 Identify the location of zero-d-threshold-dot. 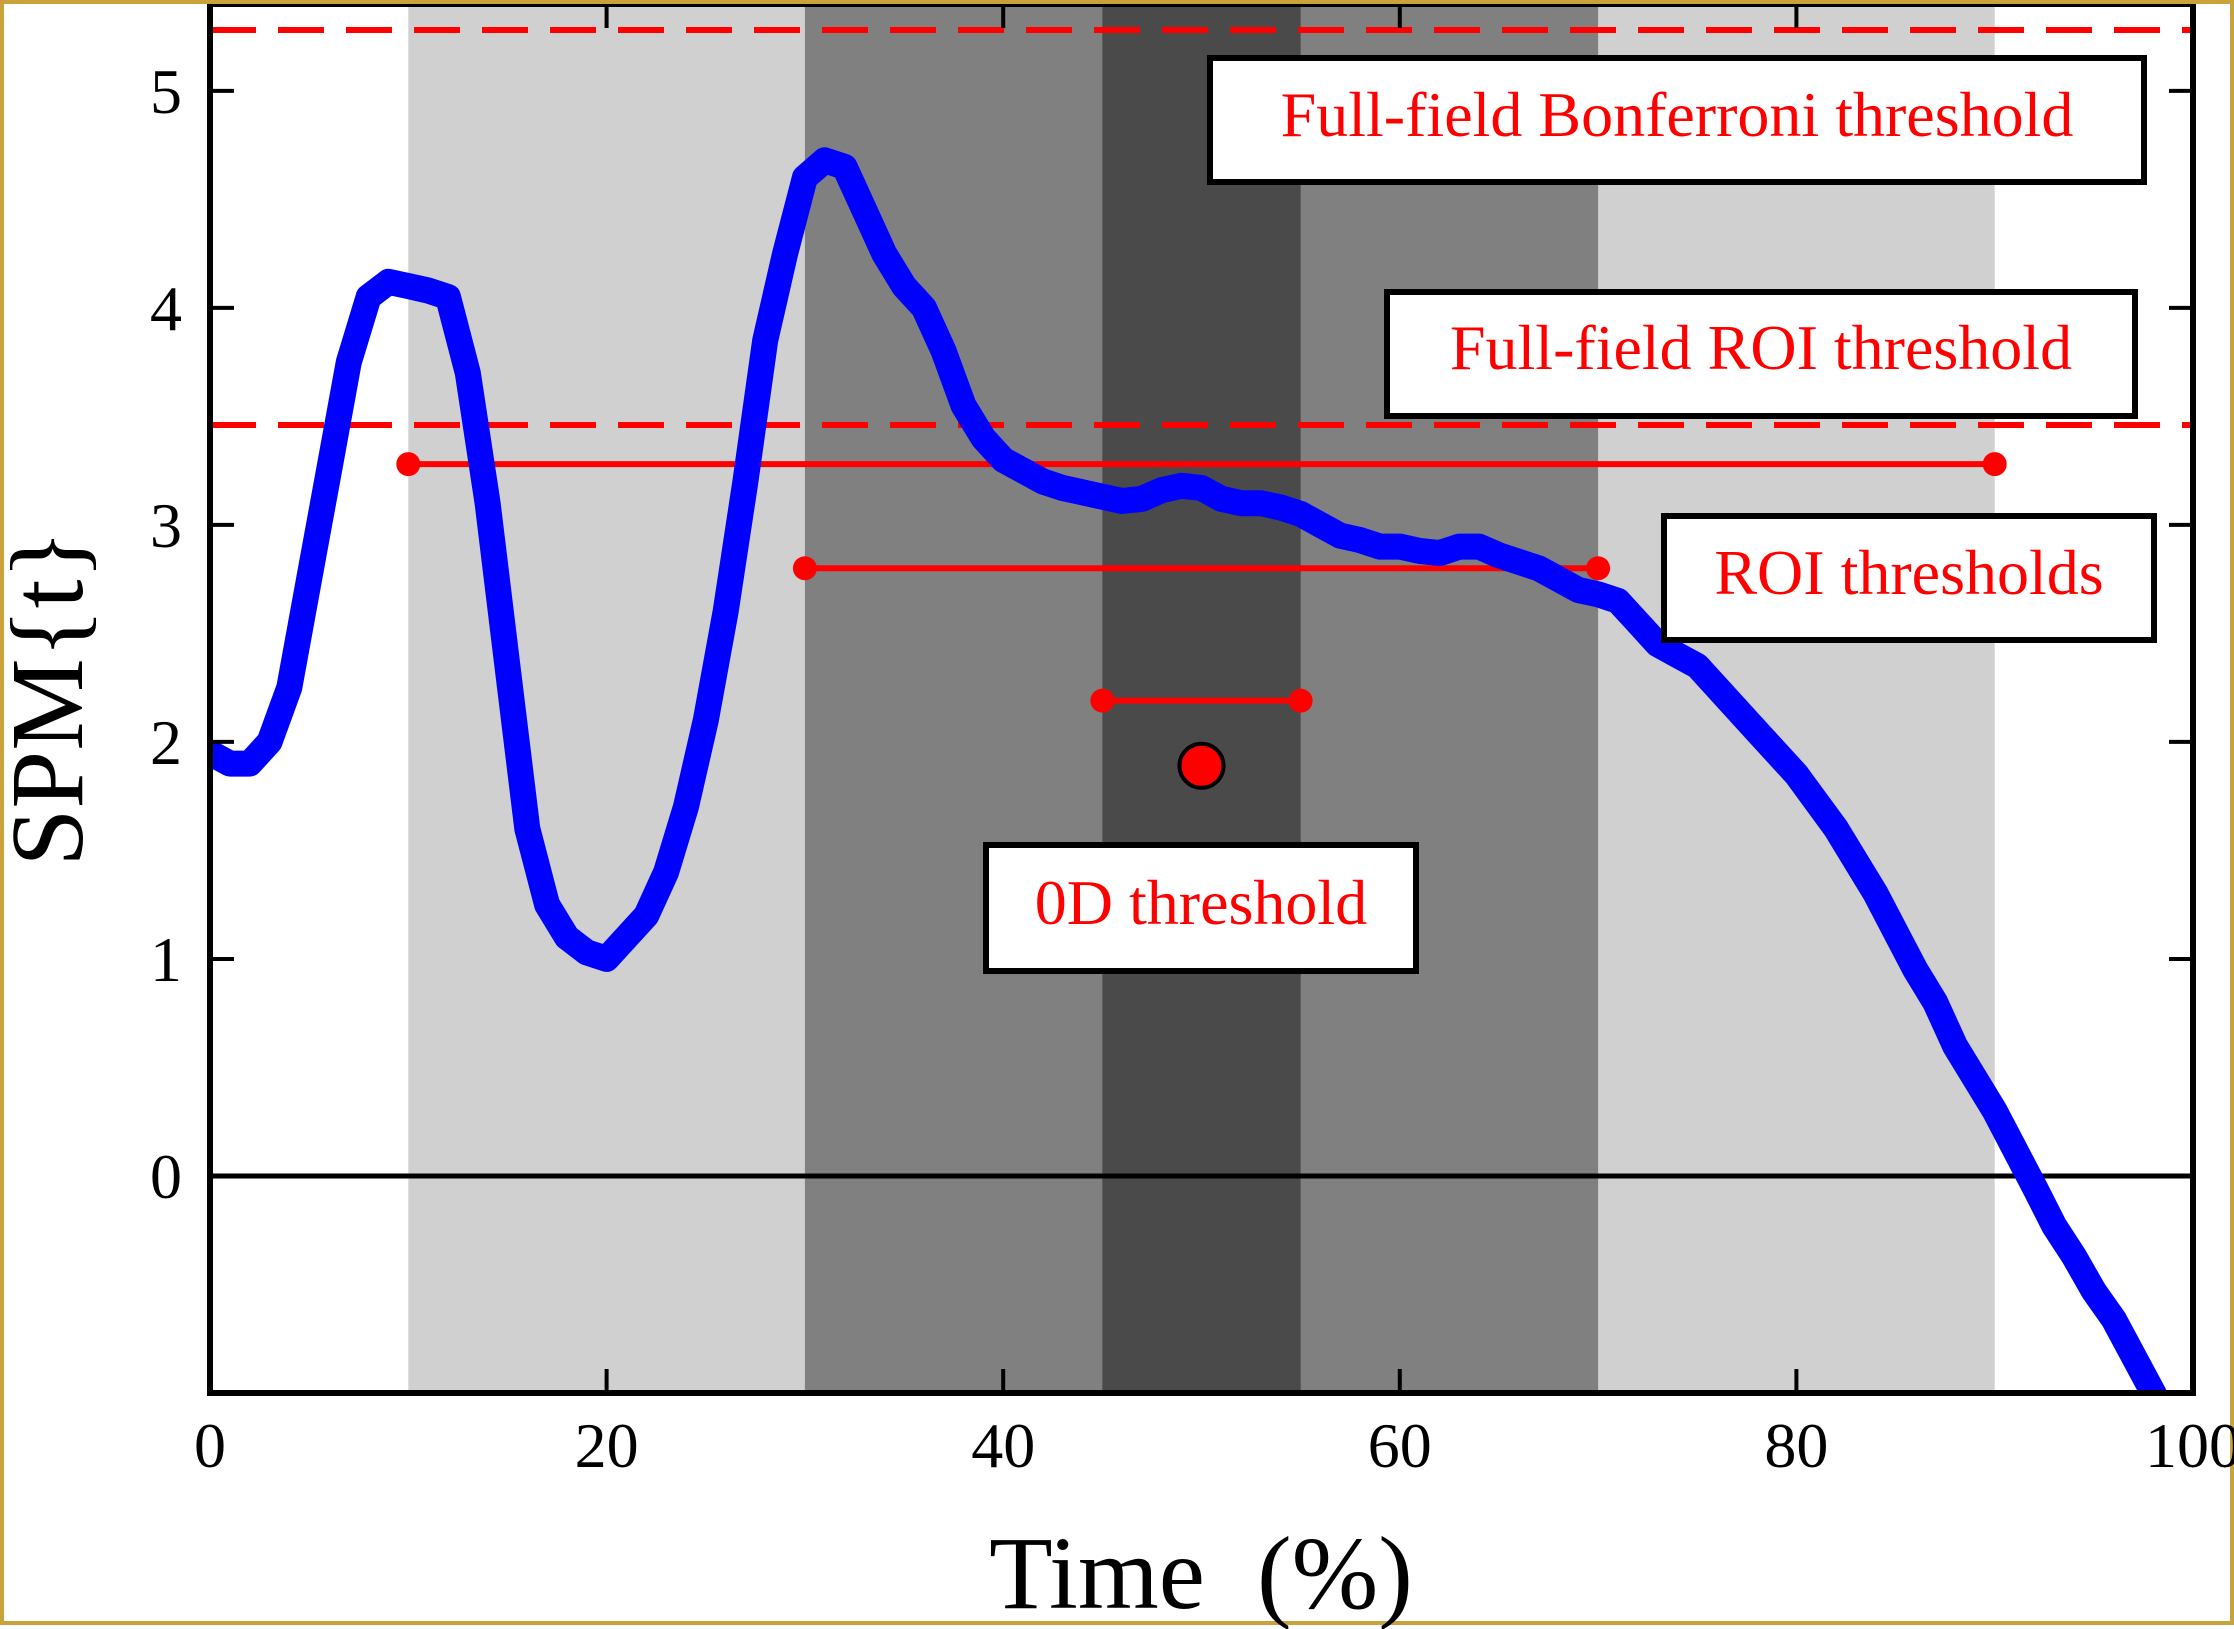
(1201, 765).